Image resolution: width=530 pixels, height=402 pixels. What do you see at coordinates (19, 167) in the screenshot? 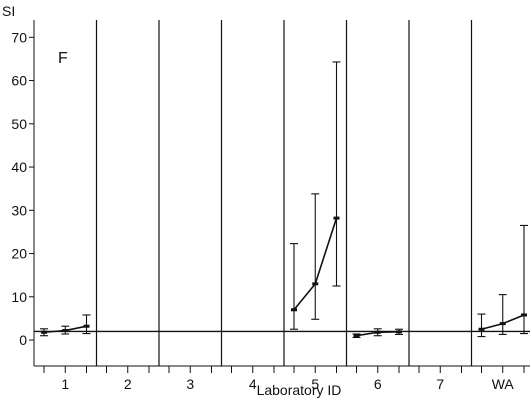
I see `y-tick-label: 40` at bounding box center [19, 167].